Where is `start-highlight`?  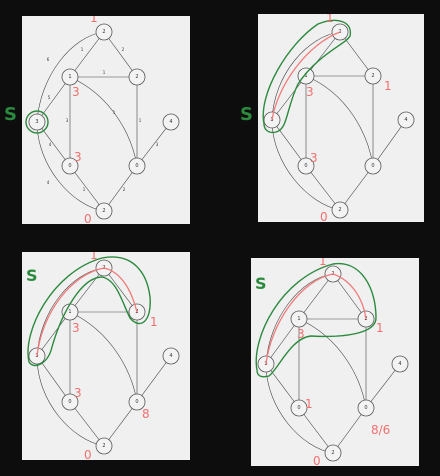 start-highlight is located at coordinates (37, 122).